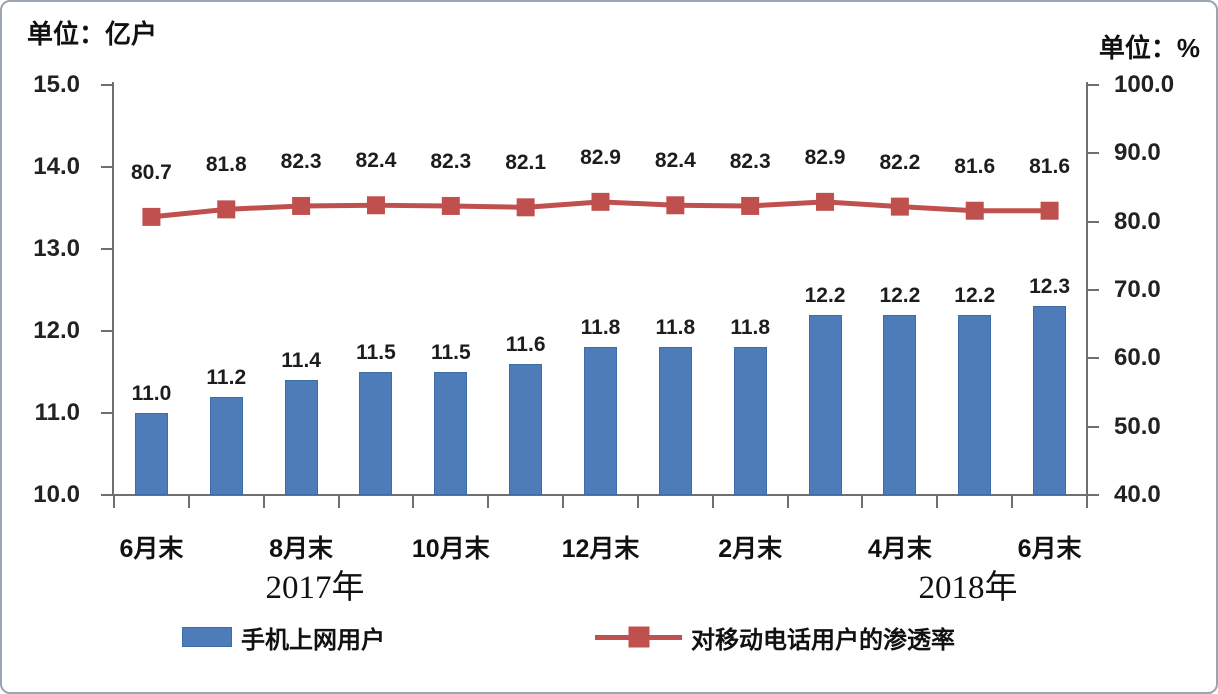 The image size is (1218, 694). Describe the element at coordinates (525, 344) in the screenshot. I see `bar-data-label: 11.6` at that location.